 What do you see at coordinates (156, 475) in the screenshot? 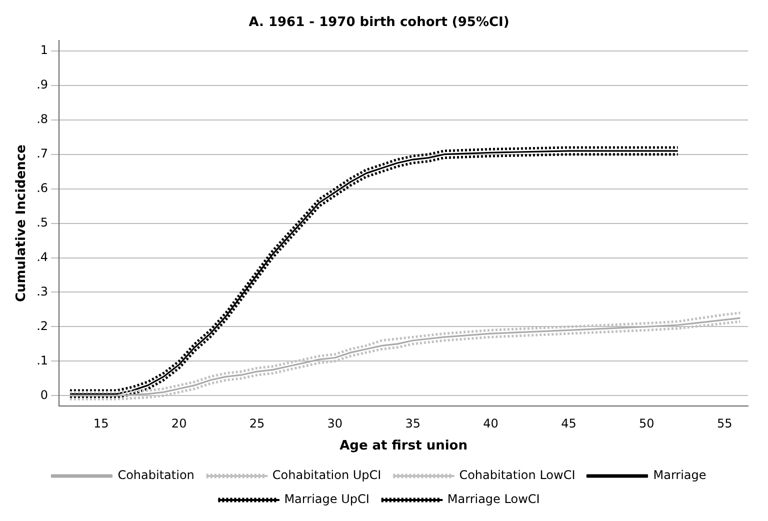
I see `legend-label: Cohabitation` at bounding box center [156, 475].